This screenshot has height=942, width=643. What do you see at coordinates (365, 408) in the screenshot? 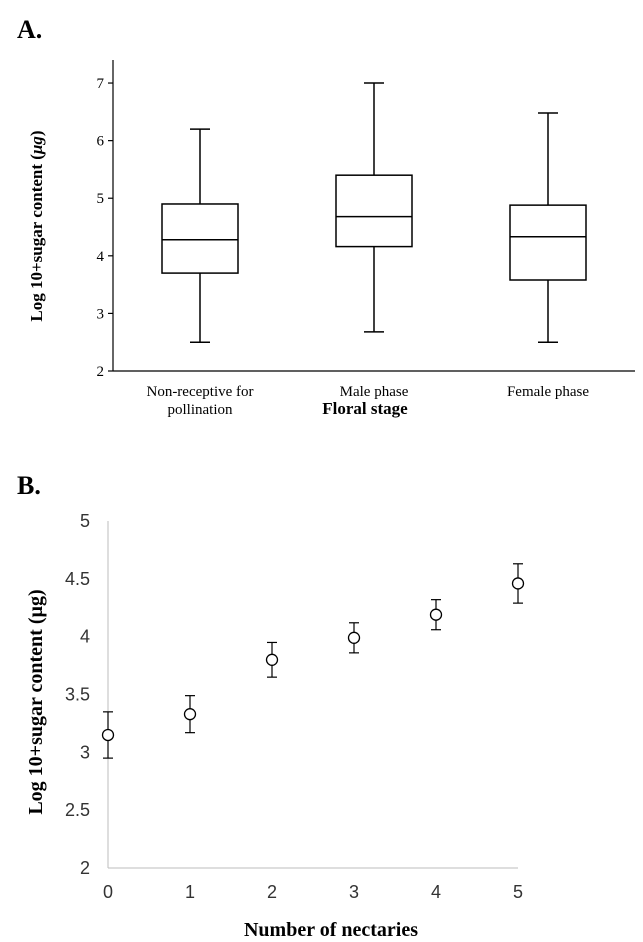
I see `panel-a-x-axis-title: Floral stage` at bounding box center [365, 408].